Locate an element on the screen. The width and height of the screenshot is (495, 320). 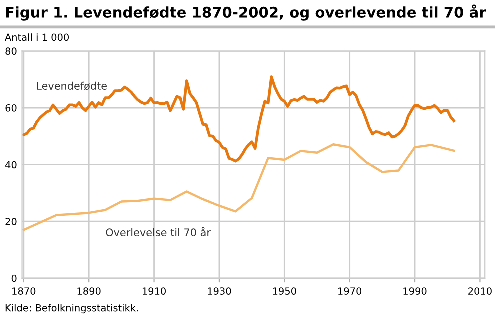
y-tick-label: 0 is located at coordinates (14, 278).